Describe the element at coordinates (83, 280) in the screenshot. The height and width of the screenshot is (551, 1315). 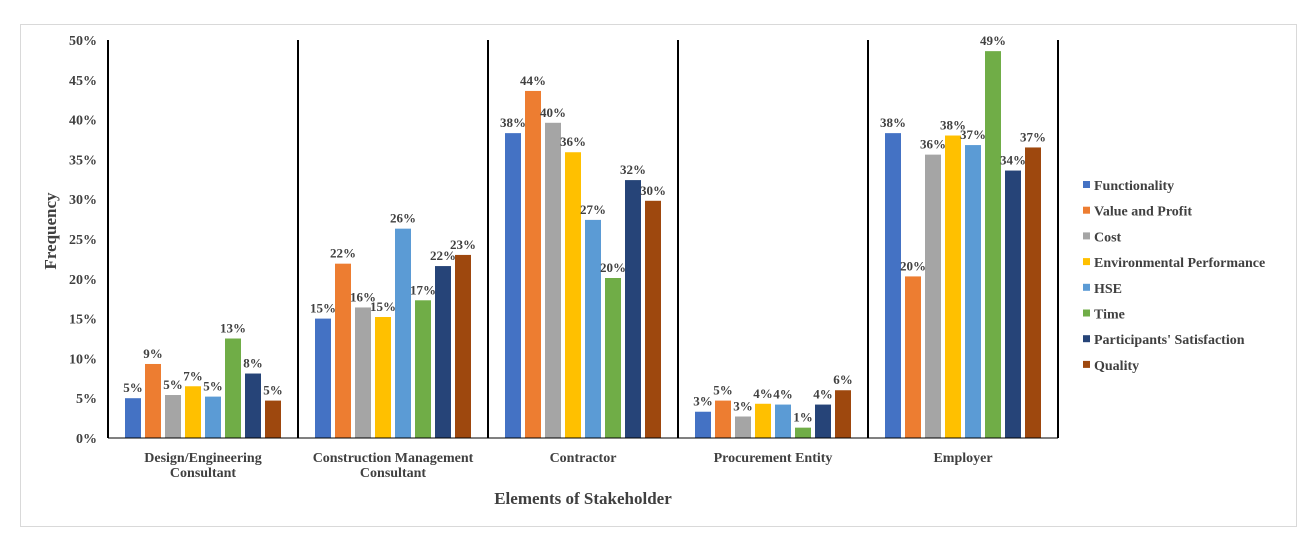
I see `y-tick-label: 20%` at that location.